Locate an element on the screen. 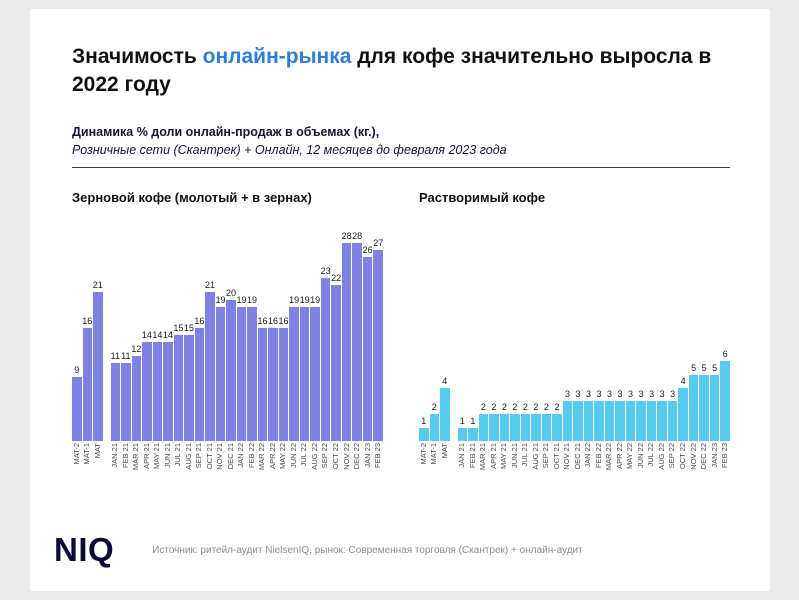  bar-value-label: 5 is located at coordinates (694, 367).